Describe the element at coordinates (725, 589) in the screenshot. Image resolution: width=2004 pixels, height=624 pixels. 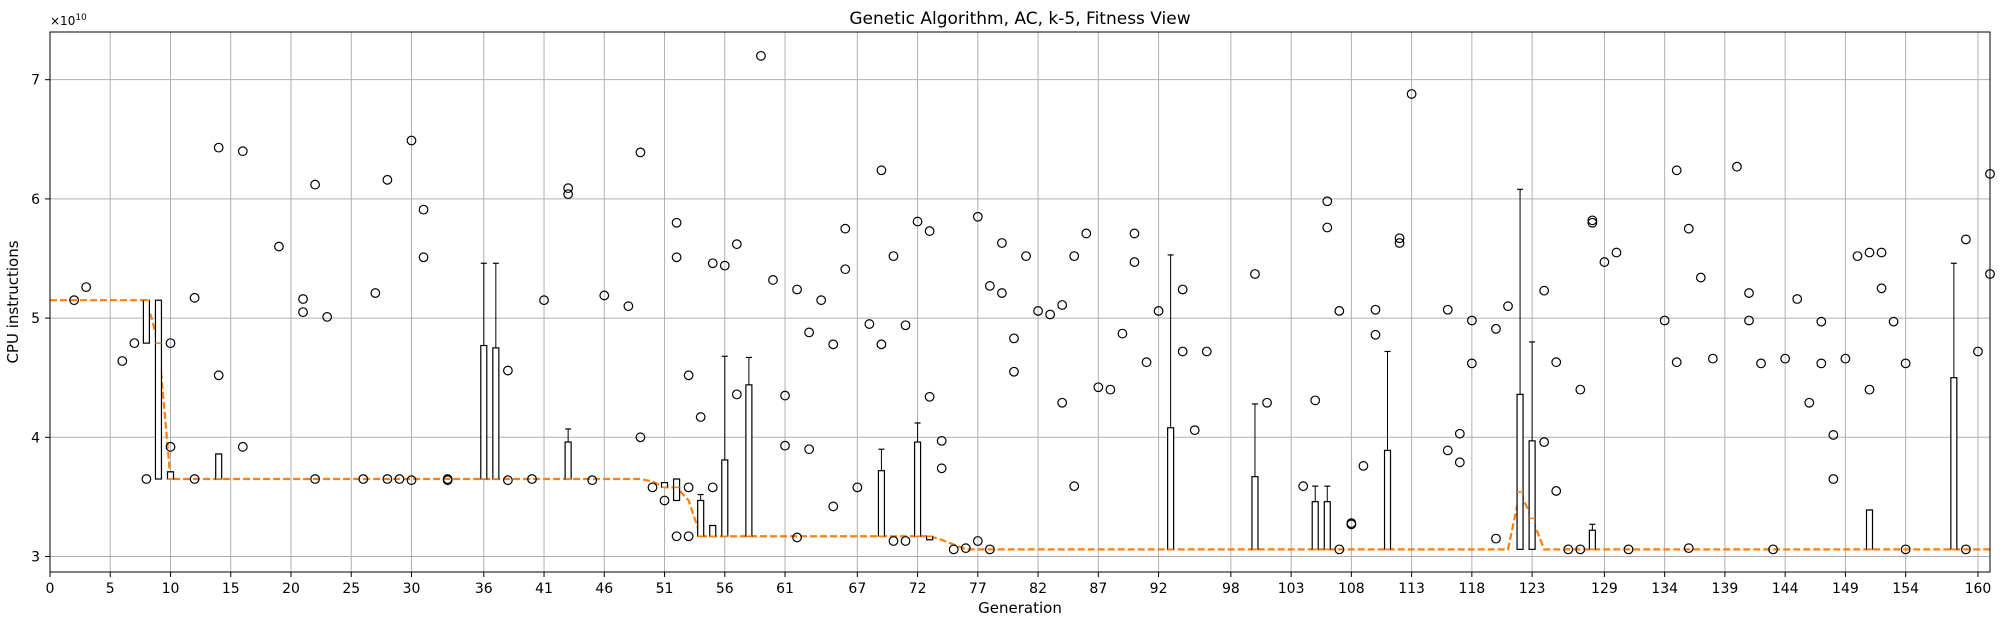
I see `x-tick-label: 56` at that location.